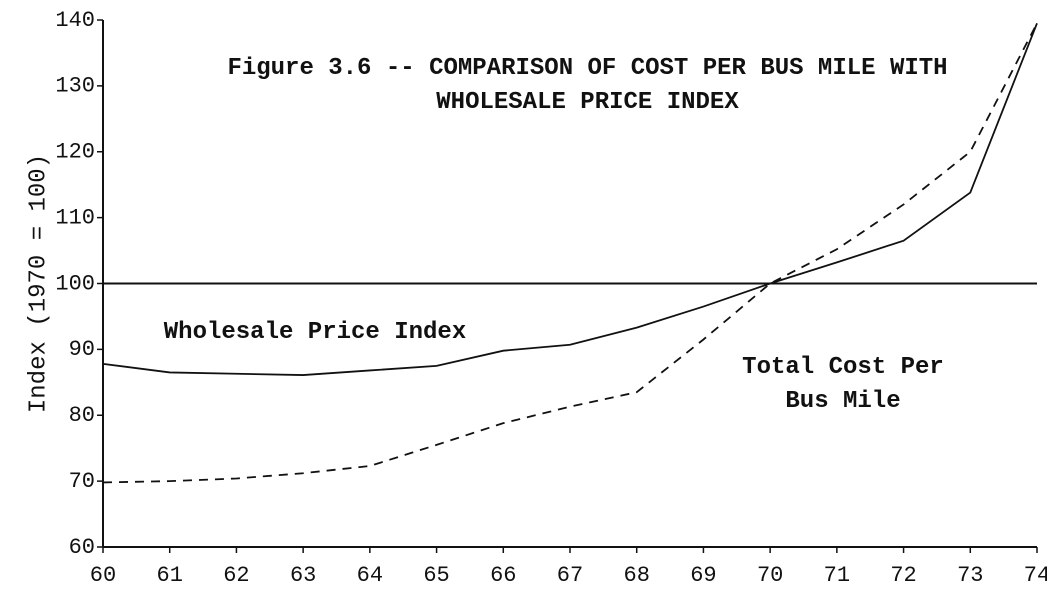 The width and height of the screenshot is (1047, 592). Describe the element at coordinates (82, 481) in the screenshot. I see `y-tick-label: 70` at that location.